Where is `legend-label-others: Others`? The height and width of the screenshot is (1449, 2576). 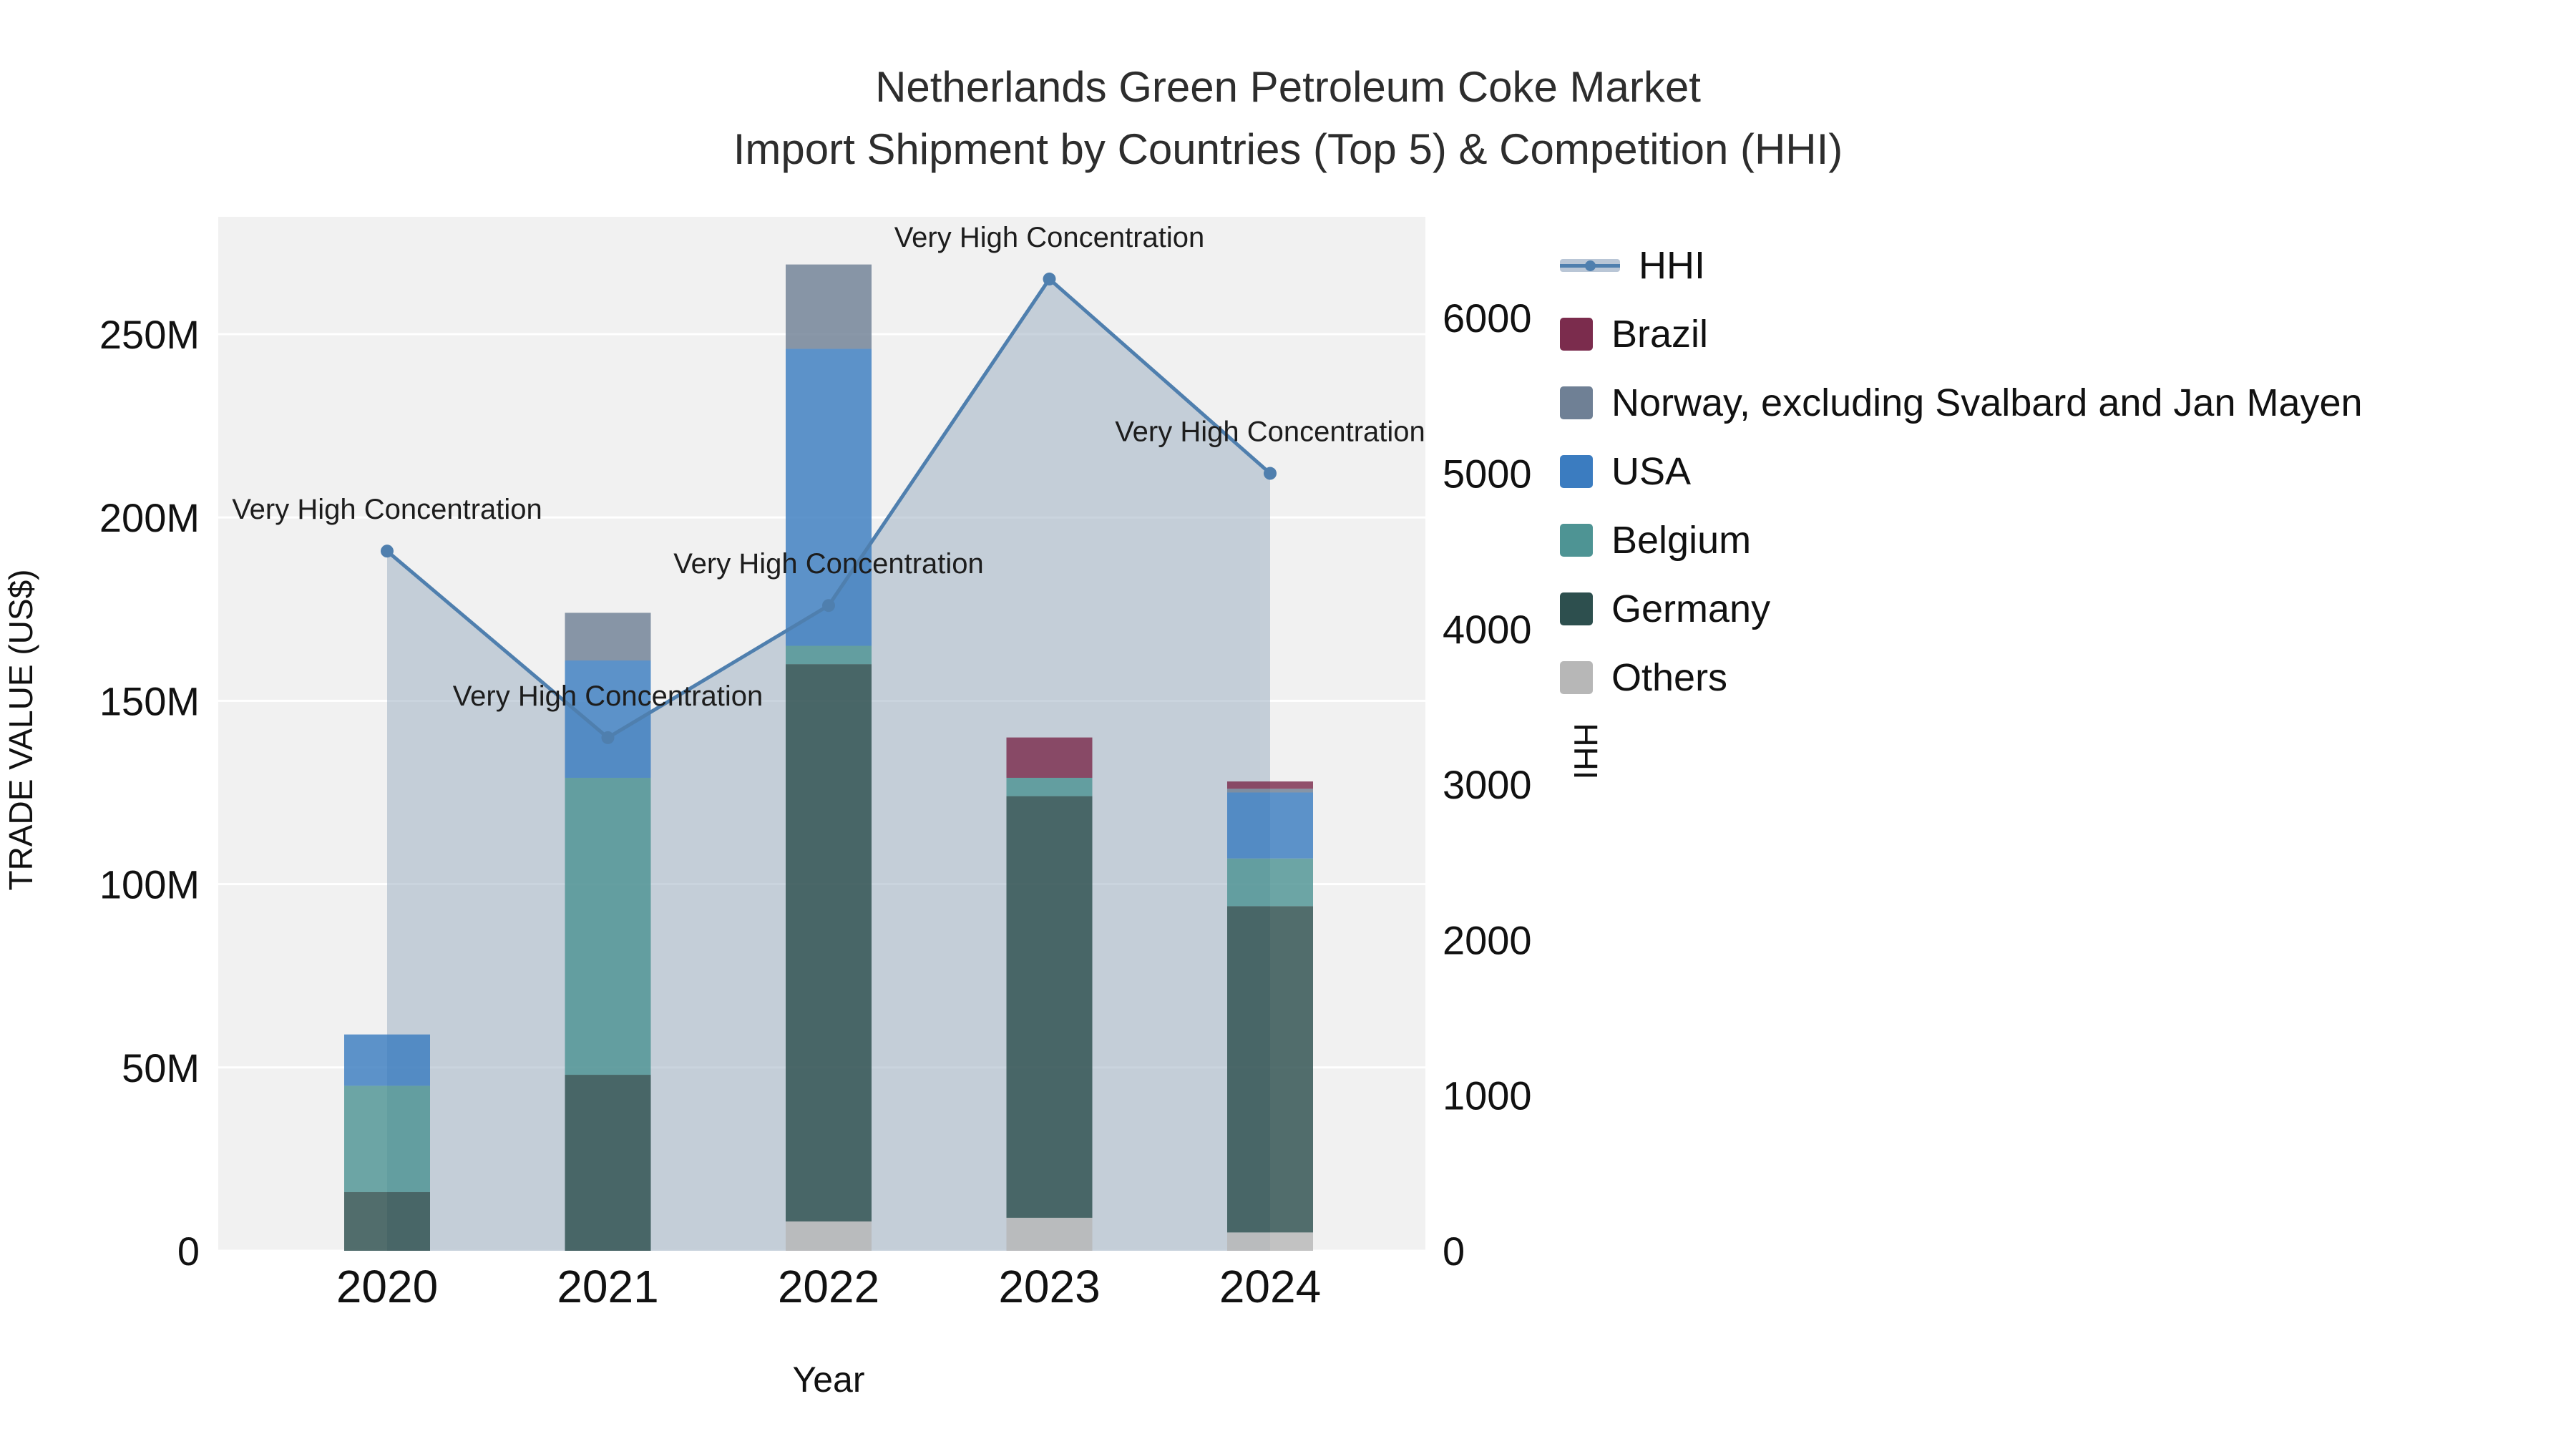
legend-label-others: Others is located at coordinates (1669, 677).